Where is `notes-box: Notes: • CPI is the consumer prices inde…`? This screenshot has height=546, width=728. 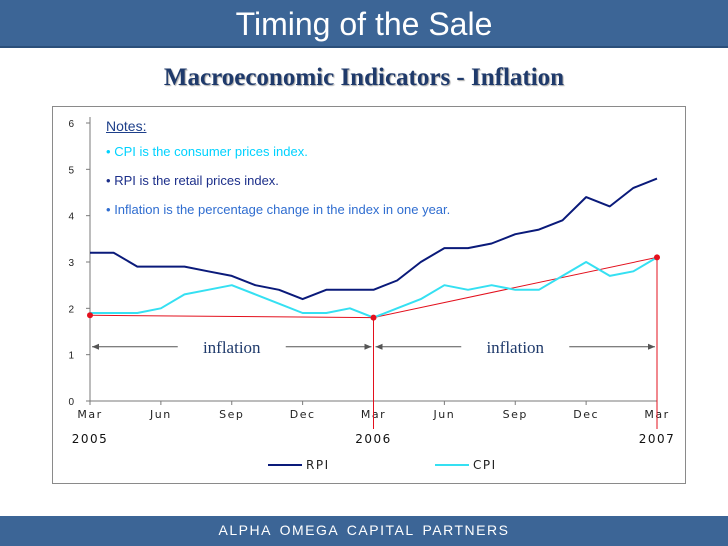
notes-box: Notes: • CPI is the consumer prices inde… is located at coordinates (278, 174).